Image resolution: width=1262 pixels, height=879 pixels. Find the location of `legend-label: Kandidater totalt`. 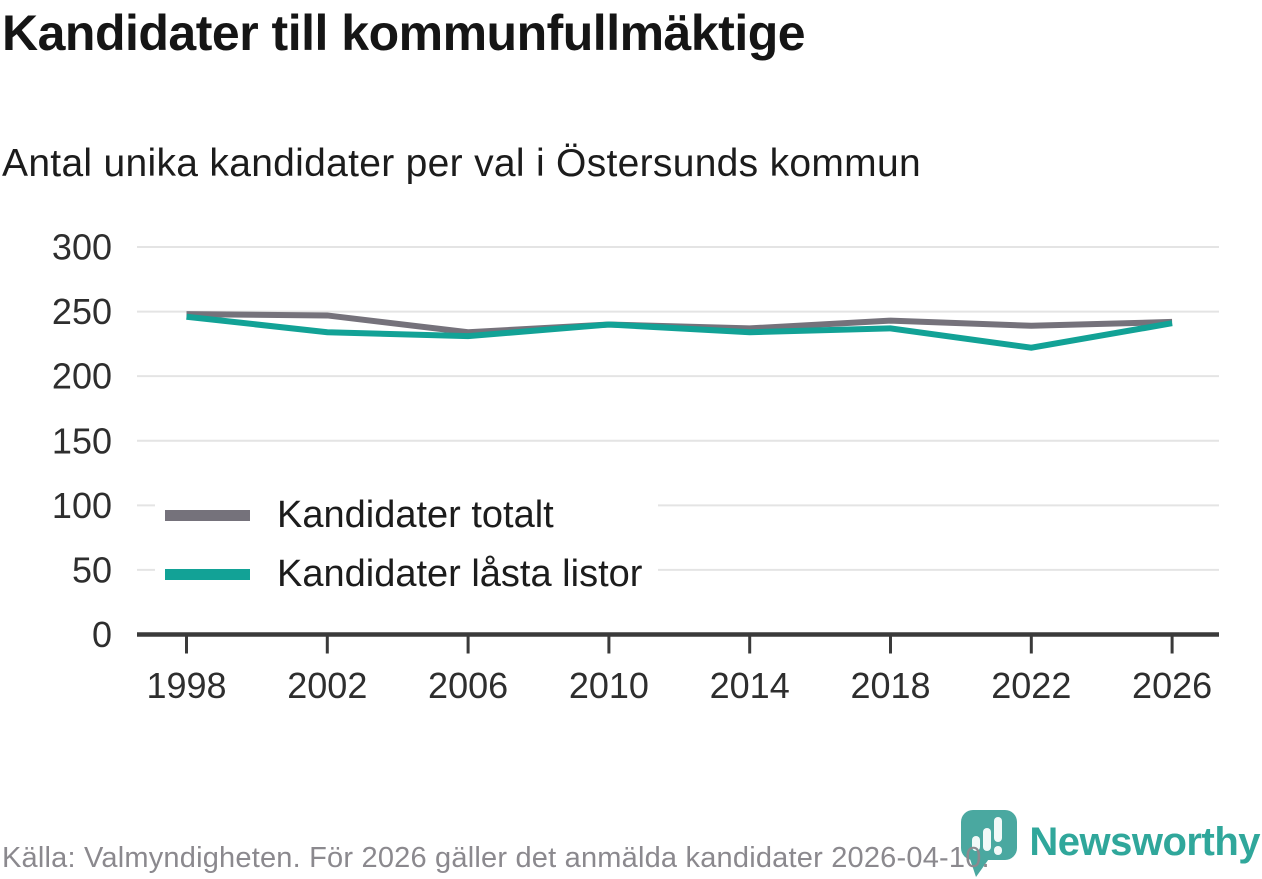

legend-label: Kandidater totalt is located at coordinates (415, 514).